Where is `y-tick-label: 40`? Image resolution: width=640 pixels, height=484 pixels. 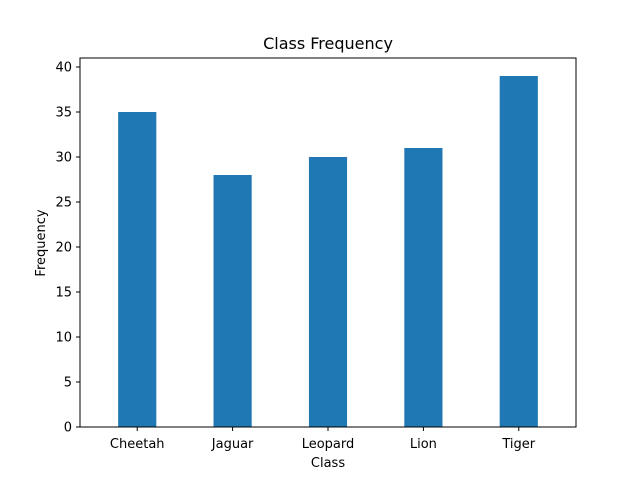
y-tick-label: 40 is located at coordinates (63, 68).